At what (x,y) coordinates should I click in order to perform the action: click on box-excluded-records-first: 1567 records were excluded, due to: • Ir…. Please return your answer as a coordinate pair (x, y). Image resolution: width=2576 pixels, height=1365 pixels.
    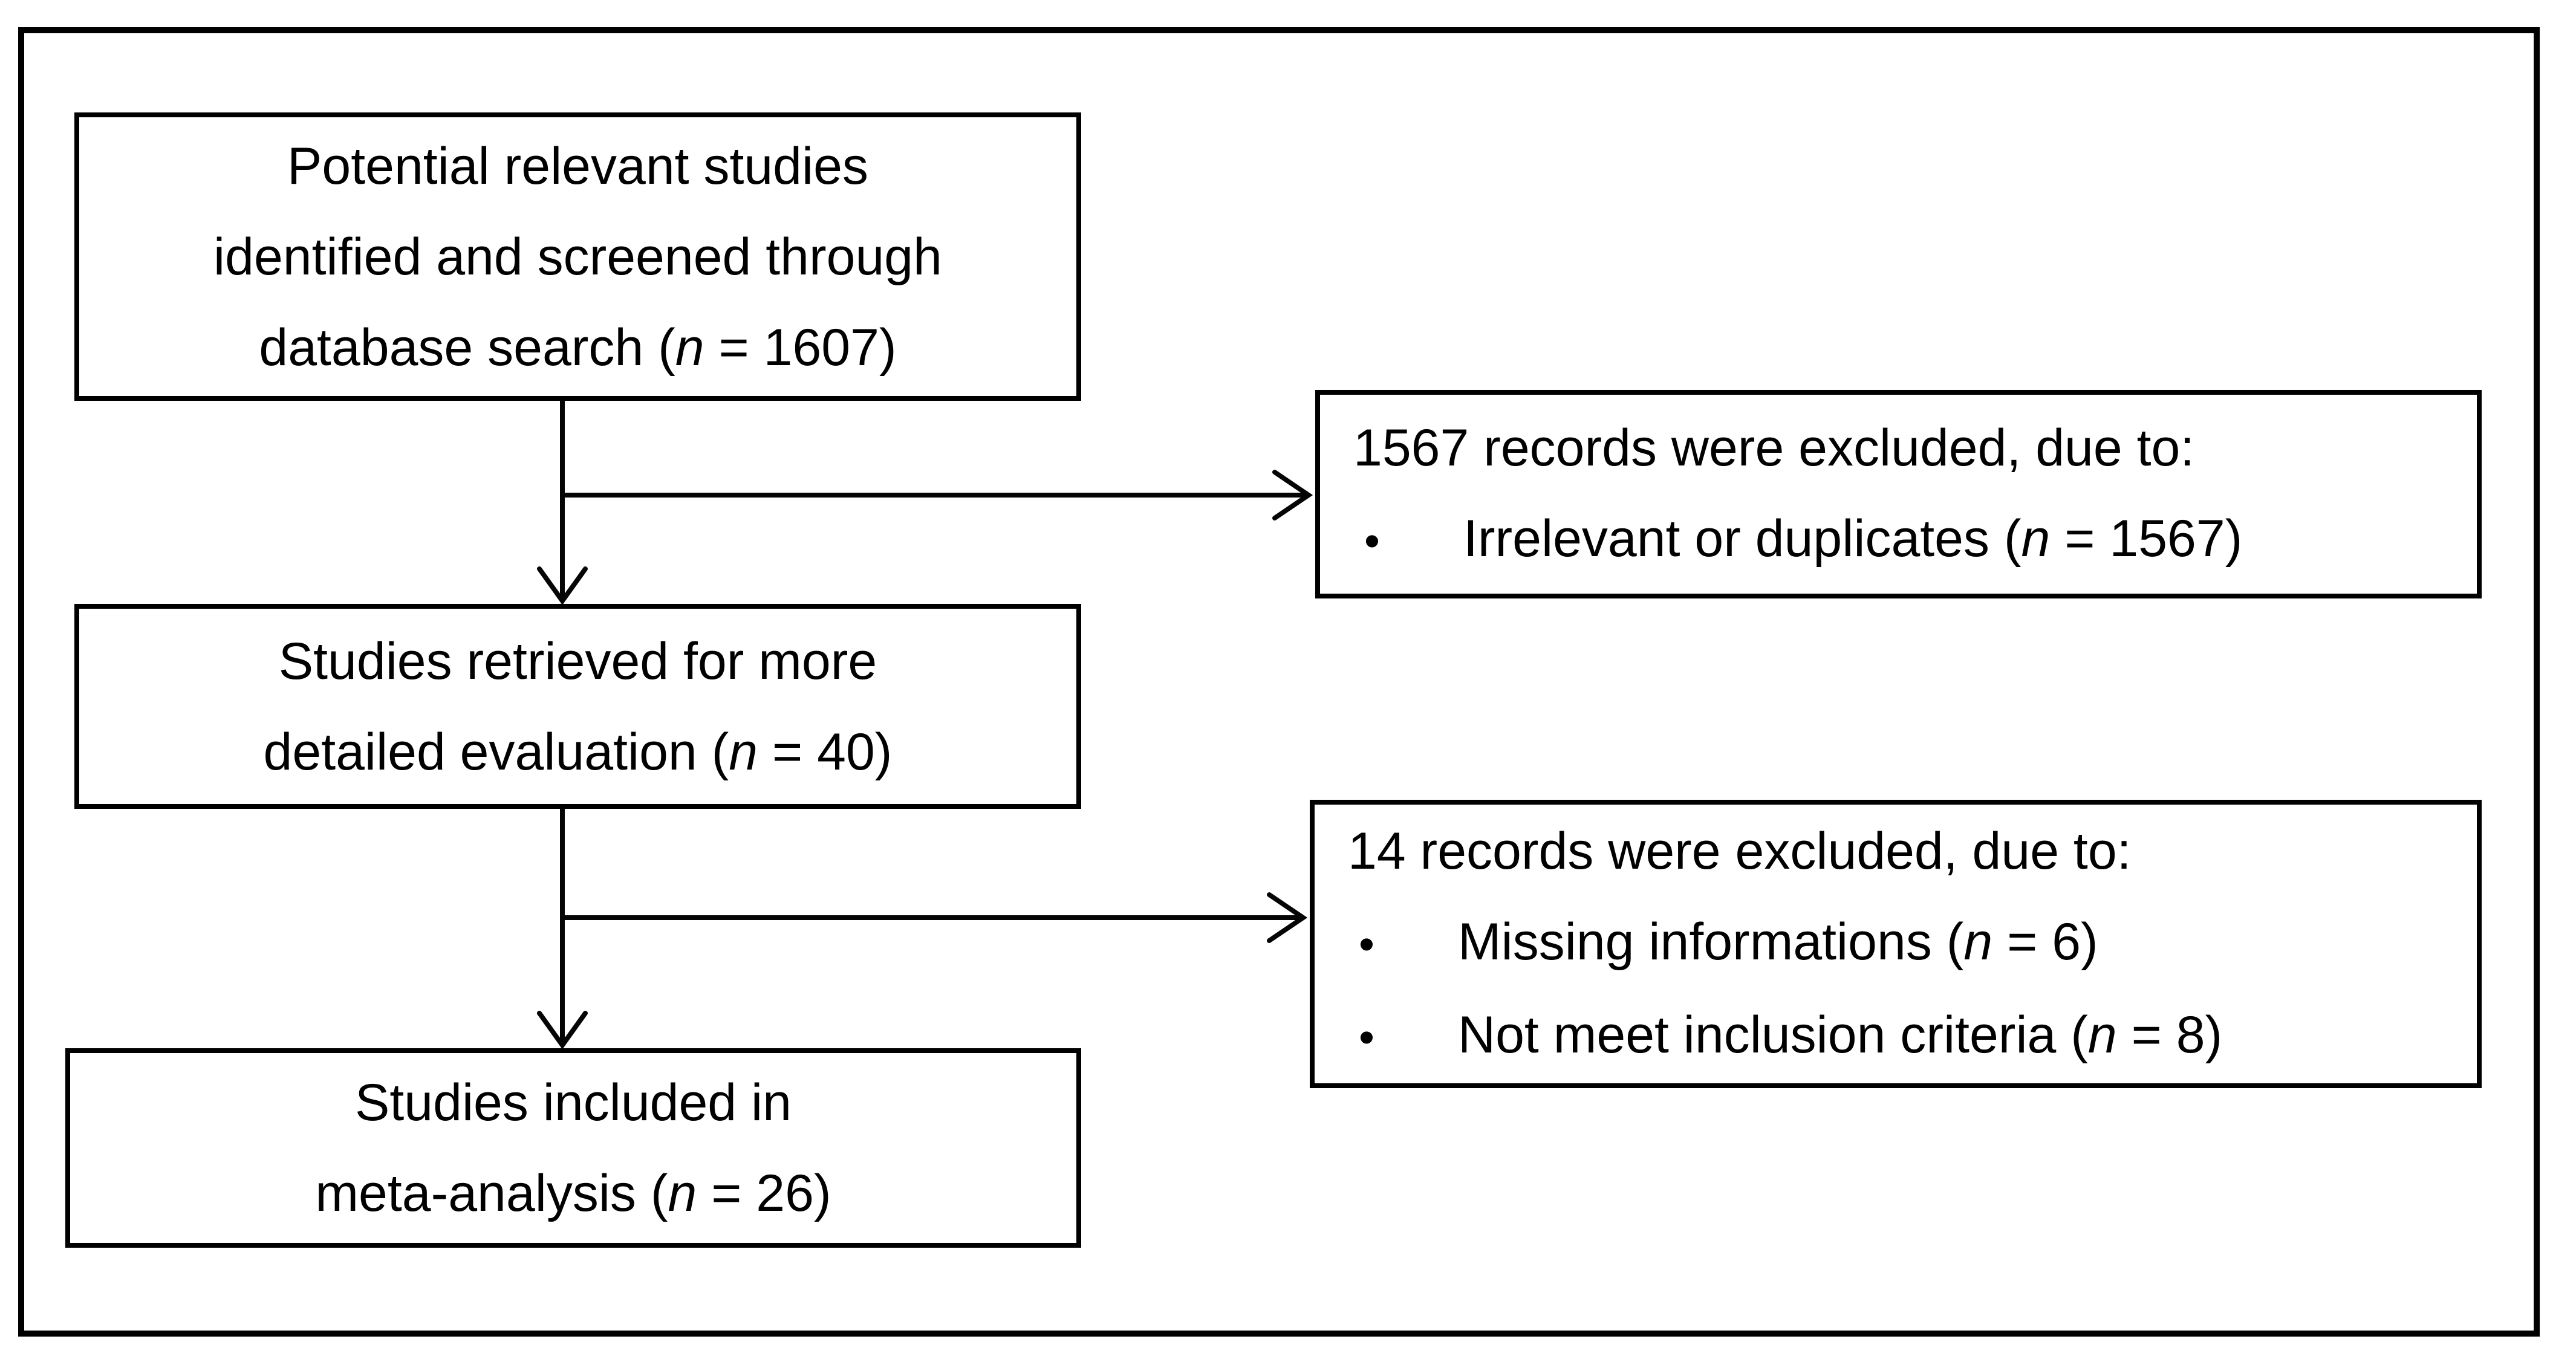
    Looking at the image, I should click on (1899, 494).